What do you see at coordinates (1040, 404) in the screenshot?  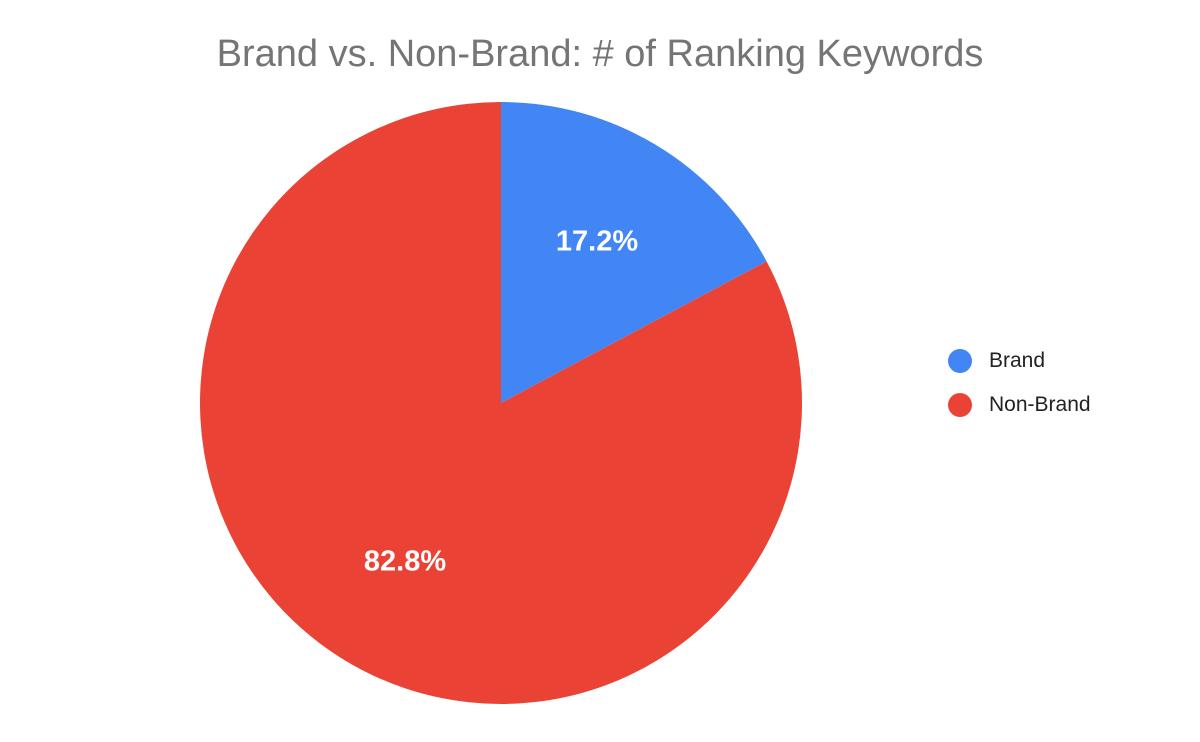 I see `legend-label-non-brand: Non-Brand` at bounding box center [1040, 404].